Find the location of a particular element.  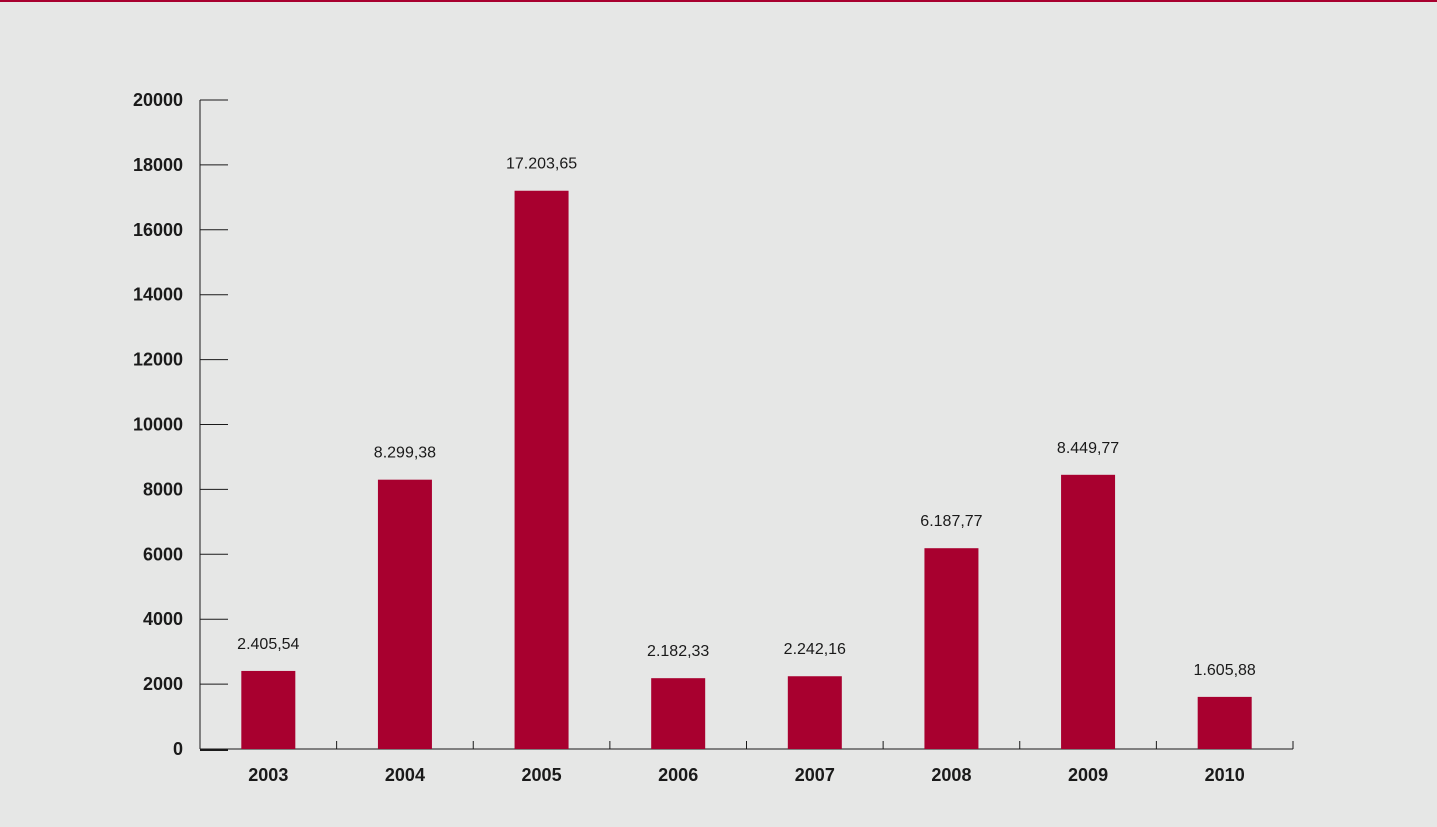

x-tick-label: 2004 is located at coordinates (405, 775).